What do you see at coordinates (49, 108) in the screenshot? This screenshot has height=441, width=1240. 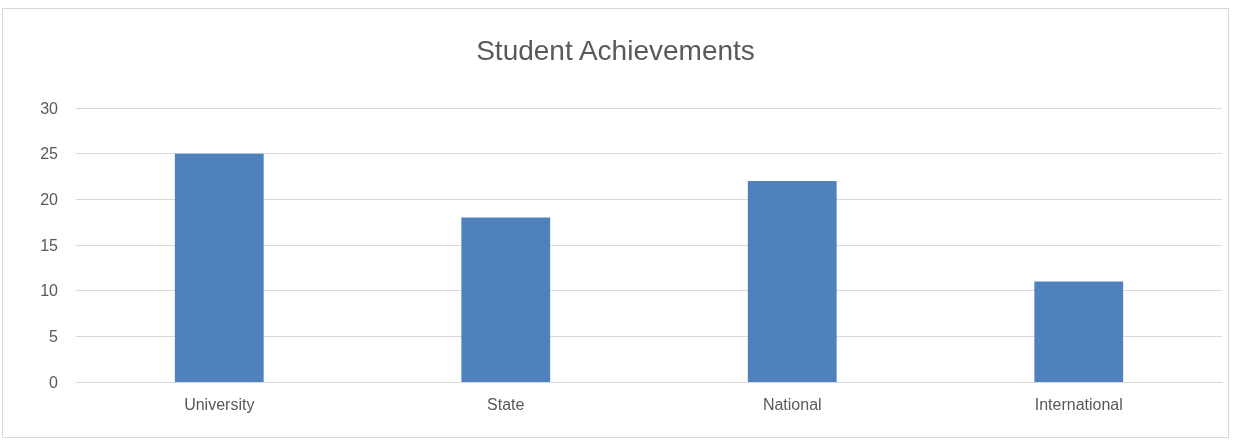 I see `y-tick-label: 30` at bounding box center [49, 108].